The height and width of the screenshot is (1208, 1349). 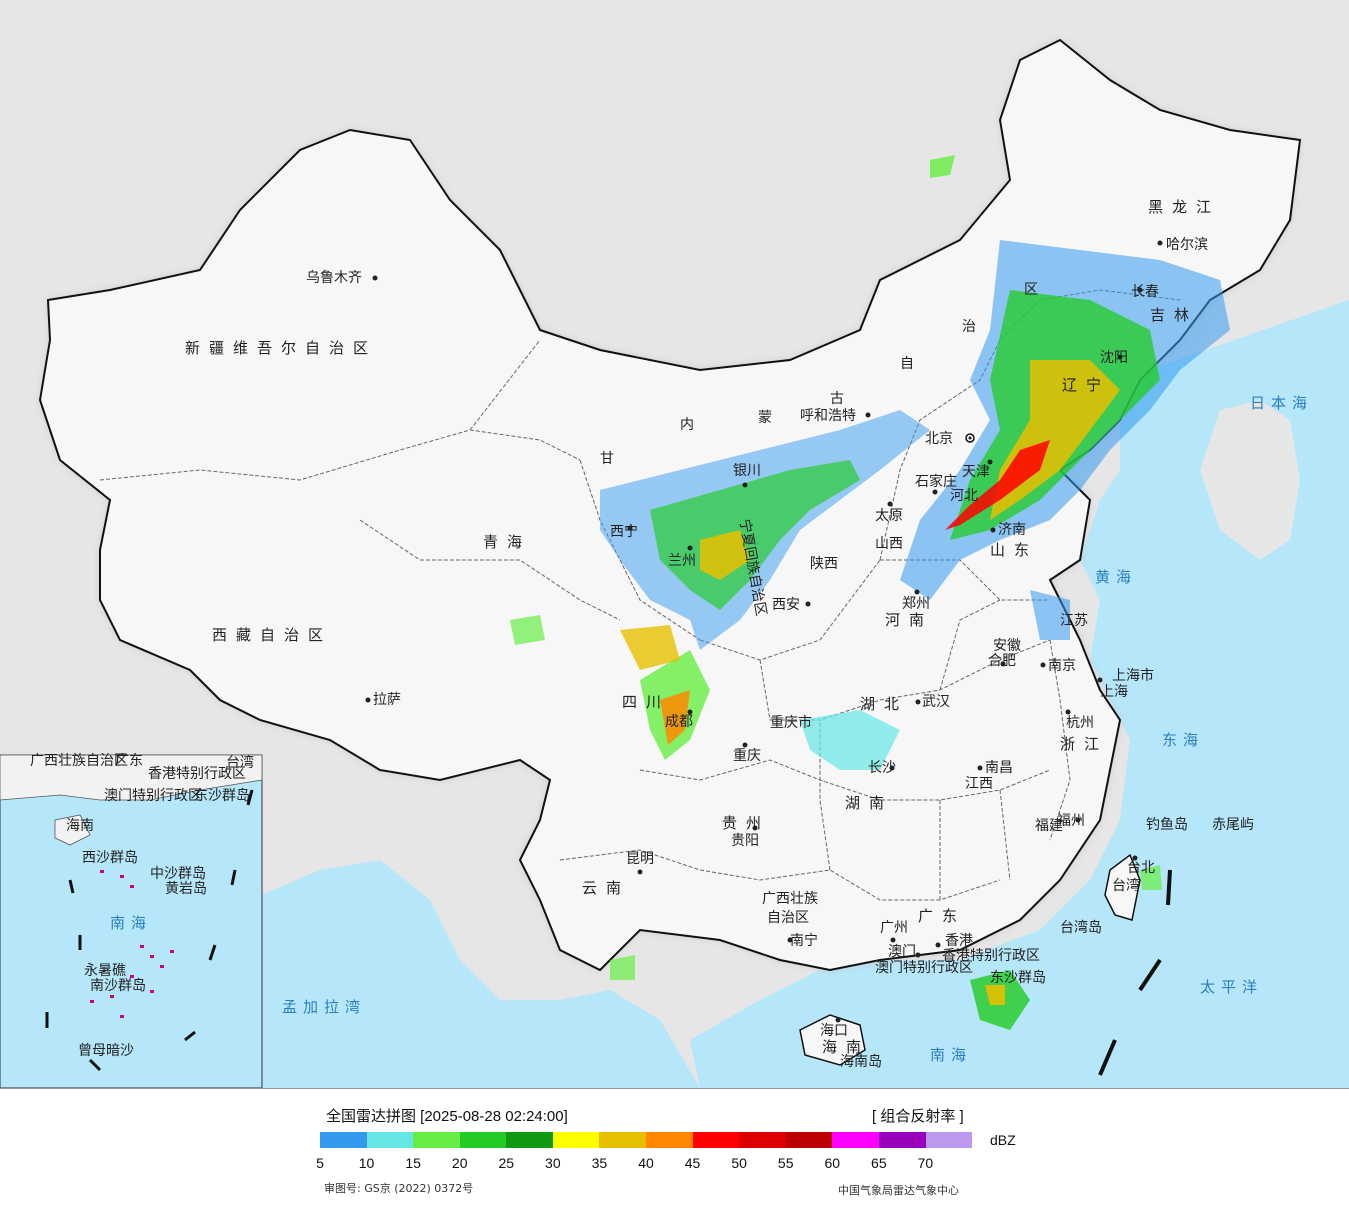 What do you see at coordinates (959, 941) in the screenshot?
I see `city-label: 香港` at bounding box center [959, 941].